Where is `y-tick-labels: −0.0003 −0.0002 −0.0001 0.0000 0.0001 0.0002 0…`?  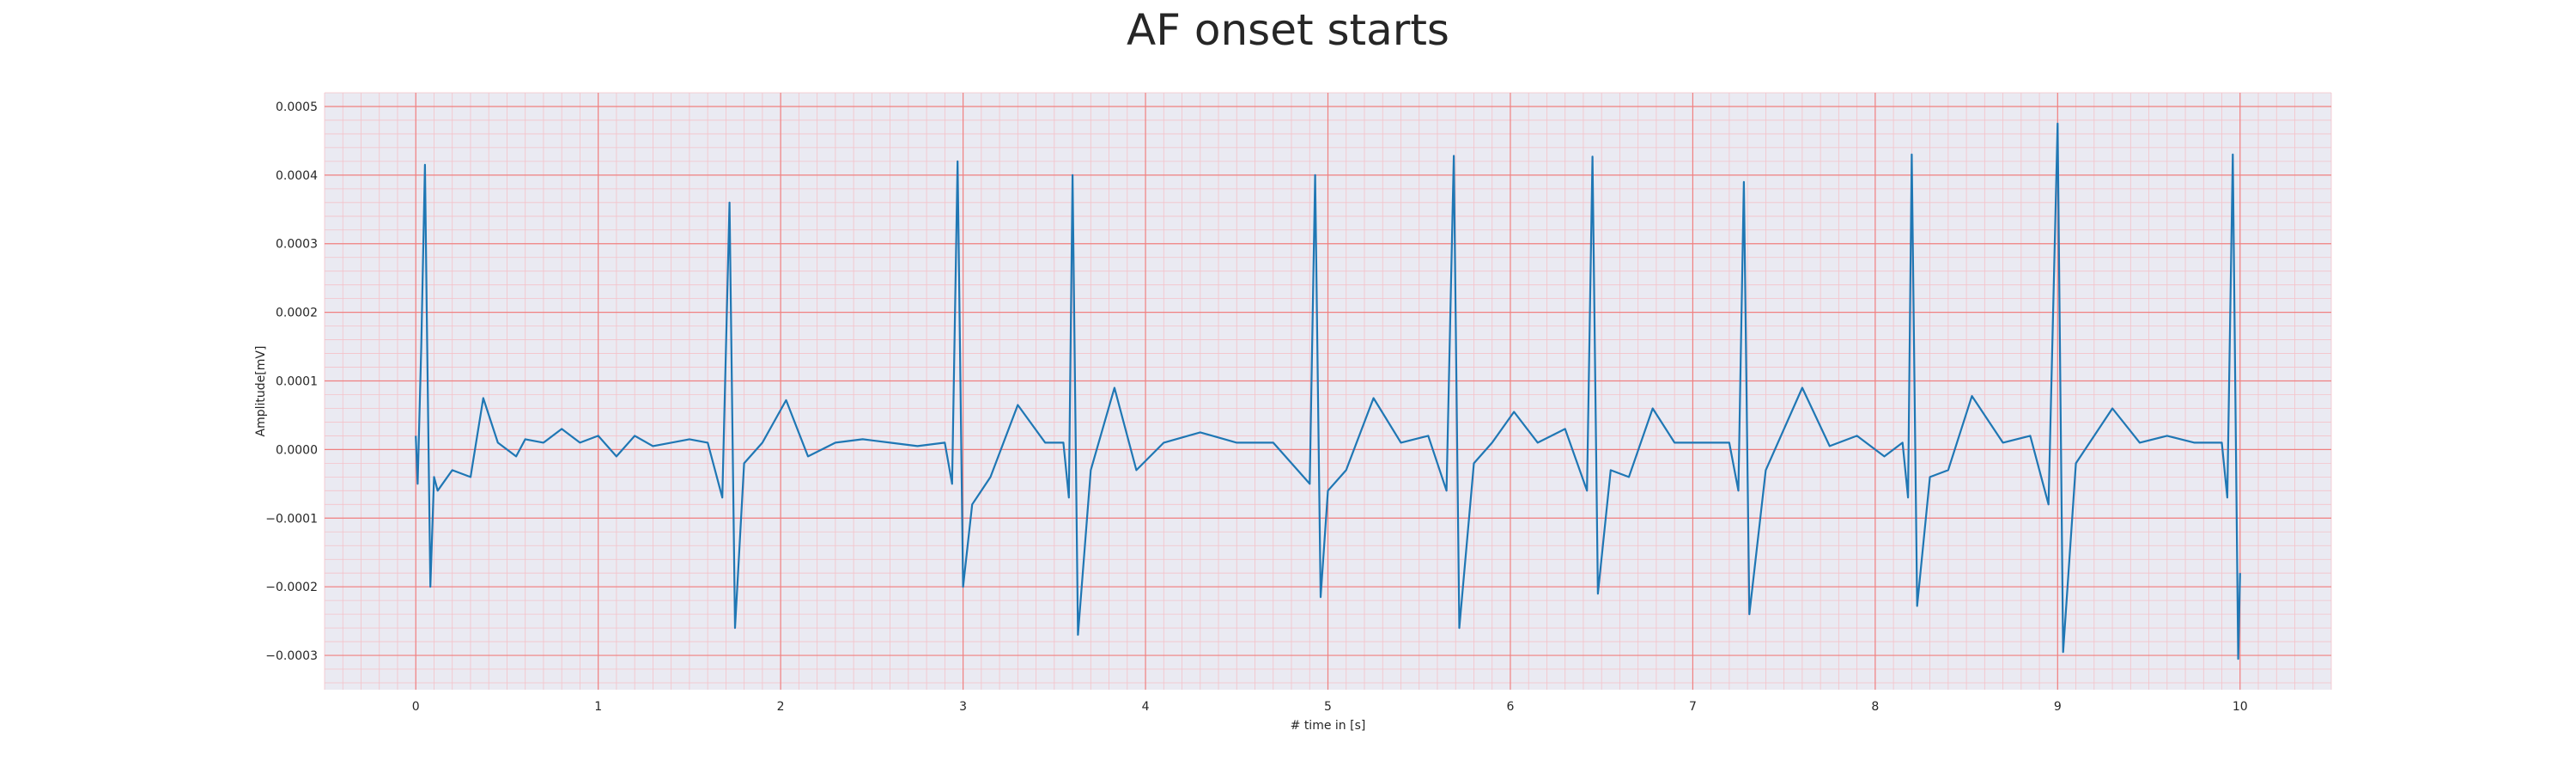
y-tick-labels: −0.0003 −0.0002 −0.0001 0.0000 0.0001 0.0002 0… is located at coordinates (291, 381).